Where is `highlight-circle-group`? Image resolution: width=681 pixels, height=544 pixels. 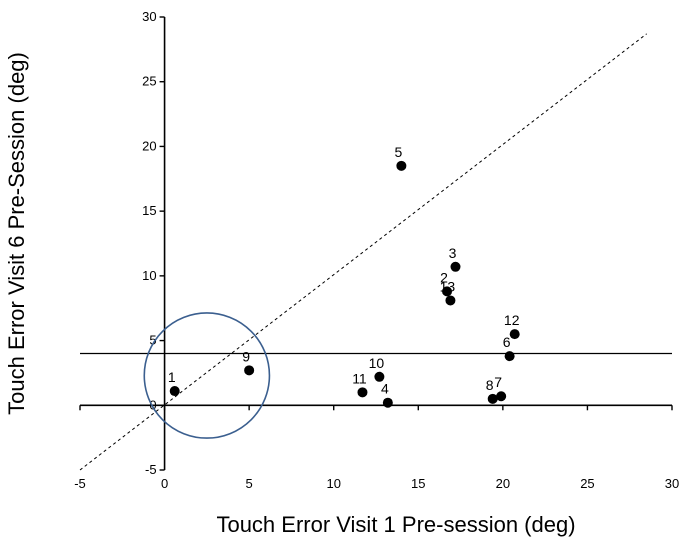 highlight-circle-group is located at coordinates (207, 375).